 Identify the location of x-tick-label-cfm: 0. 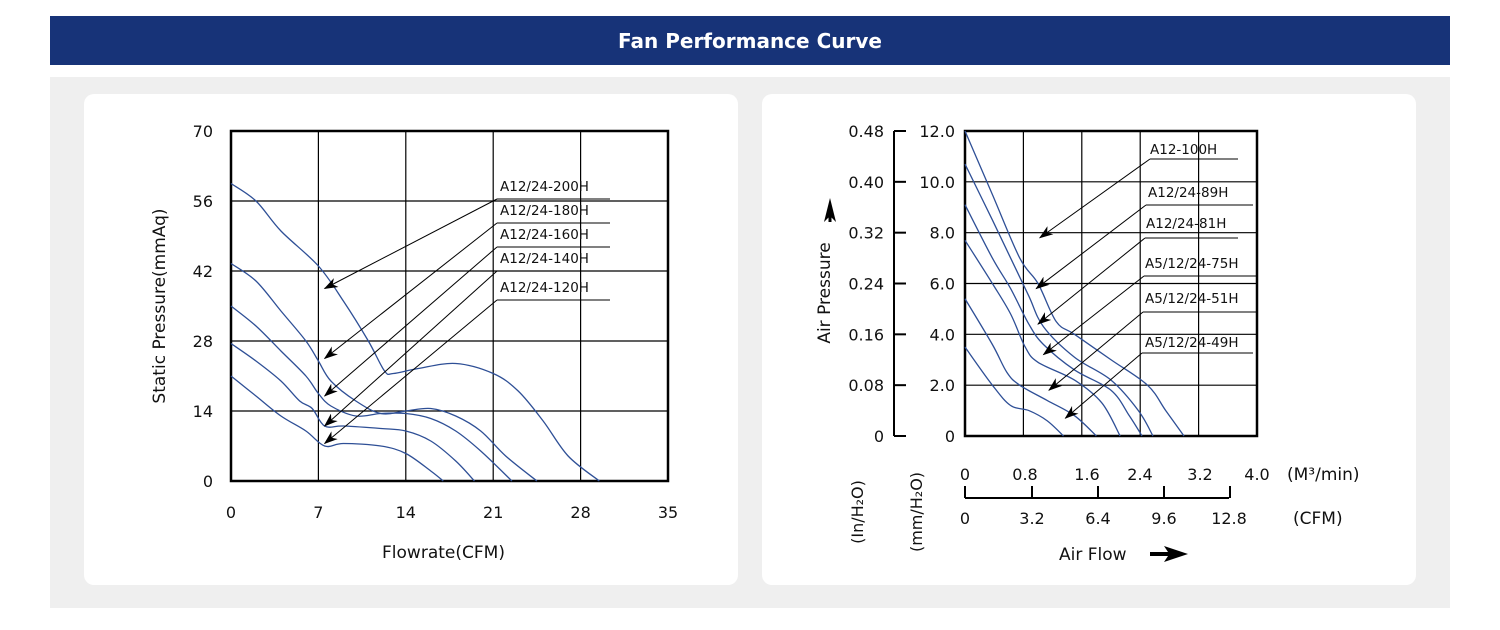
(965, 518).